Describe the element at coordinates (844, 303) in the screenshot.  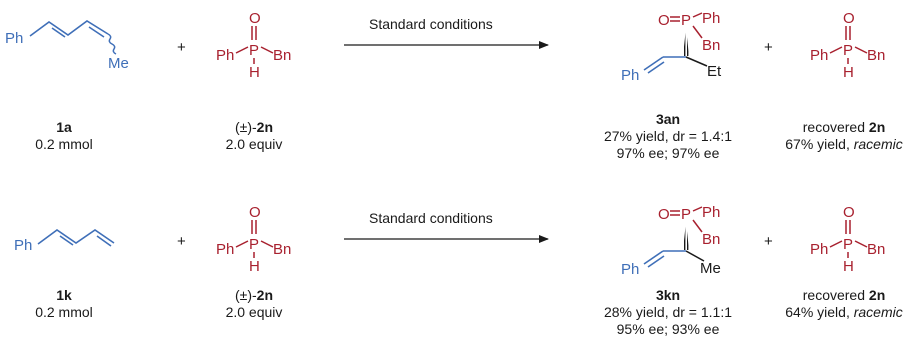
I see `recovered-2n-label: recovered 2n 64% yield, racemic` at that location.